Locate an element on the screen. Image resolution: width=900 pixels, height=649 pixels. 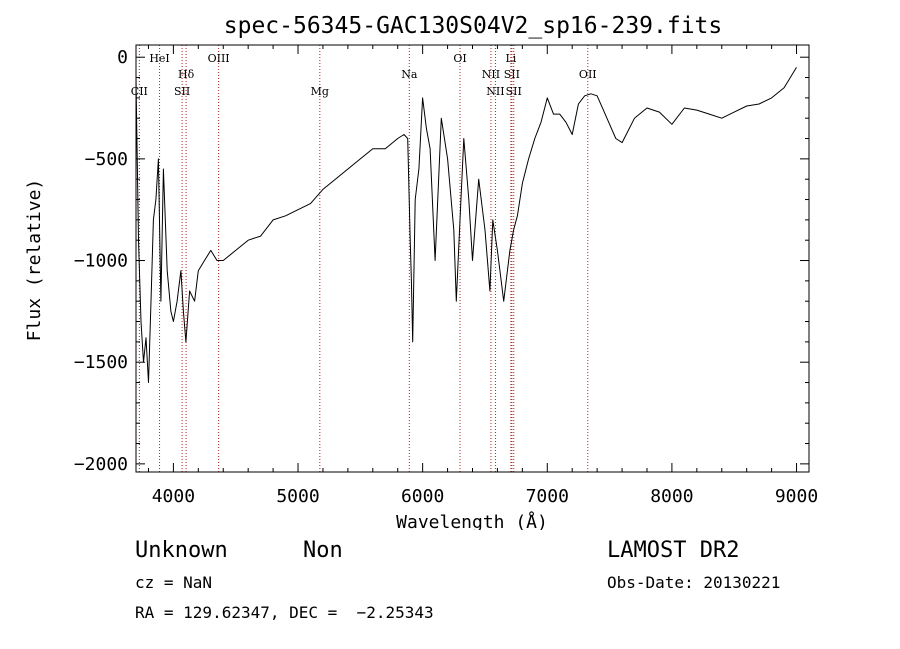
object-subclass: Non is located at coordinates (323, 550).